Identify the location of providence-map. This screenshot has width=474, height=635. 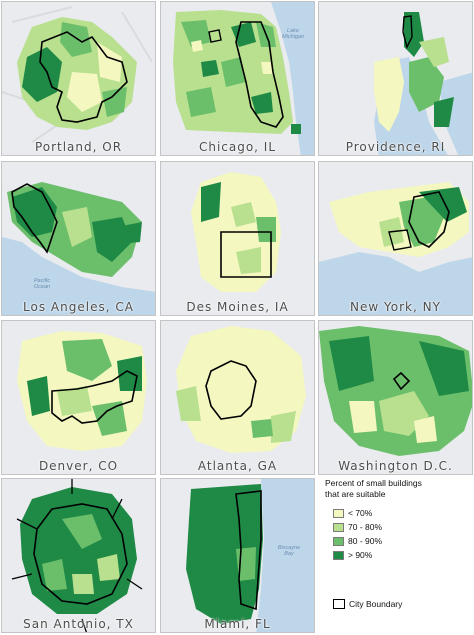
(423, 83).